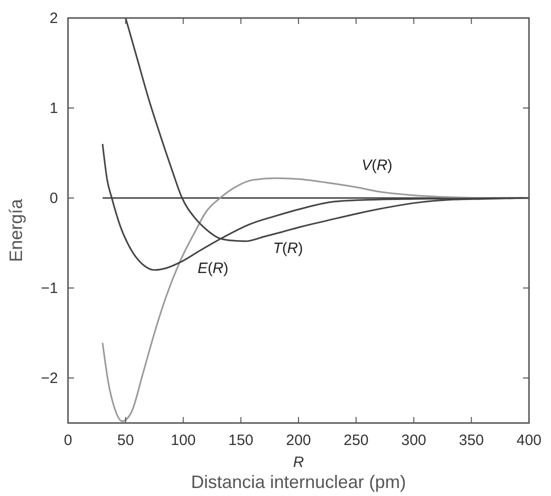  I want to click on x-tick-label: 50, so click(125, 440).